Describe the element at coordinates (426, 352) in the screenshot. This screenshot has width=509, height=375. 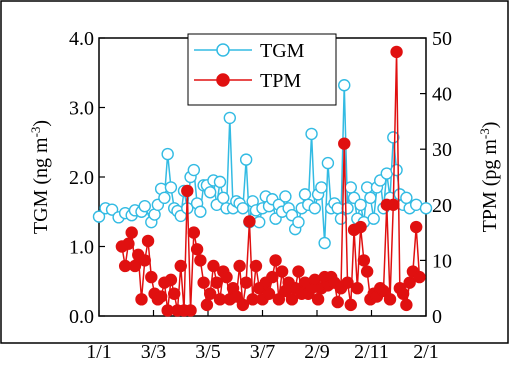
I see `x-tick-label: 2/1` at that location.